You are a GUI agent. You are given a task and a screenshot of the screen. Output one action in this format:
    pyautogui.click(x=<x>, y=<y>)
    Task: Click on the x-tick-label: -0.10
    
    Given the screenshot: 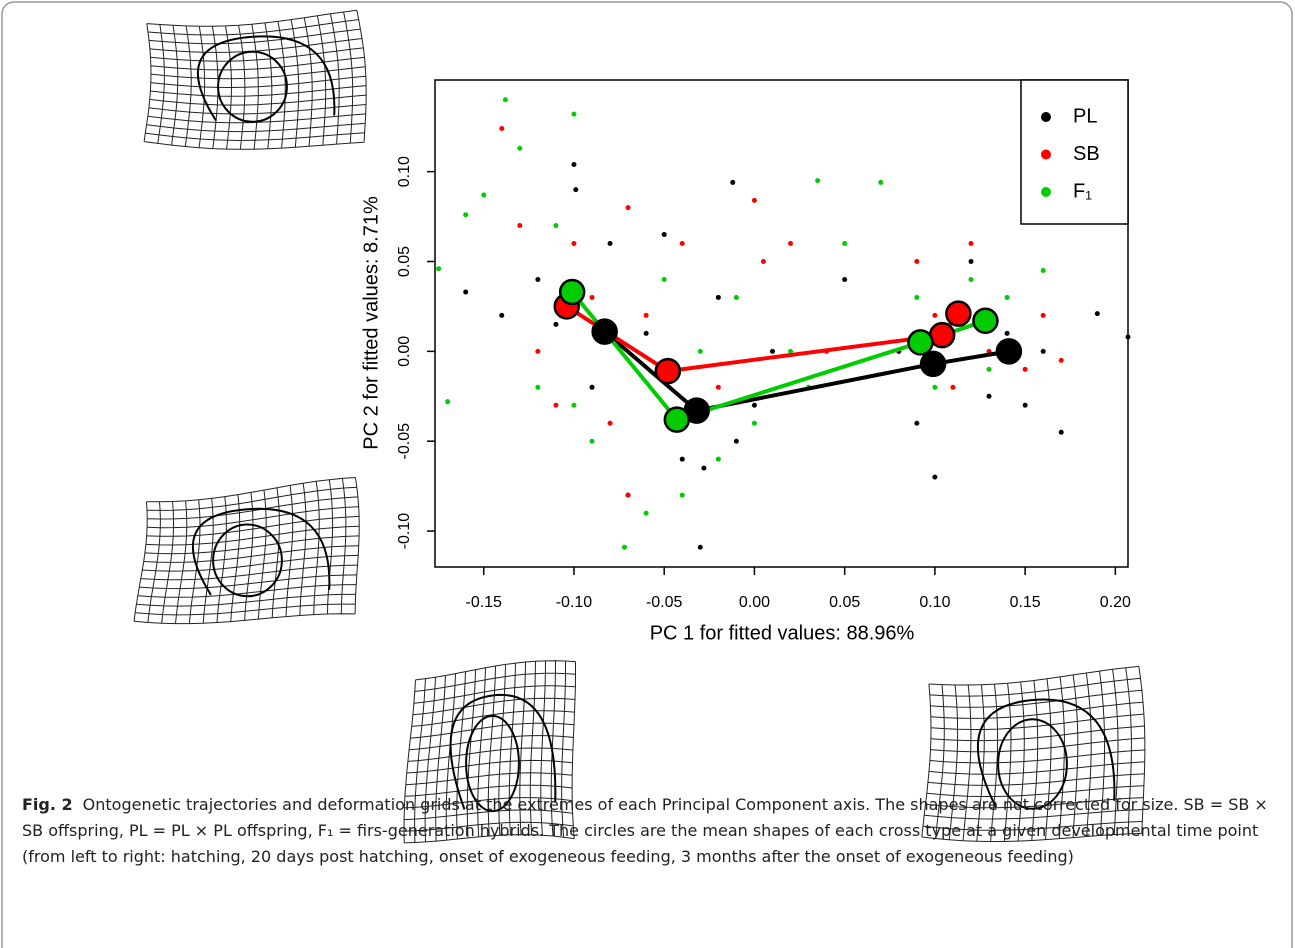 What is the action you would take?
    pyautogui.click(x=574, y=602)
    